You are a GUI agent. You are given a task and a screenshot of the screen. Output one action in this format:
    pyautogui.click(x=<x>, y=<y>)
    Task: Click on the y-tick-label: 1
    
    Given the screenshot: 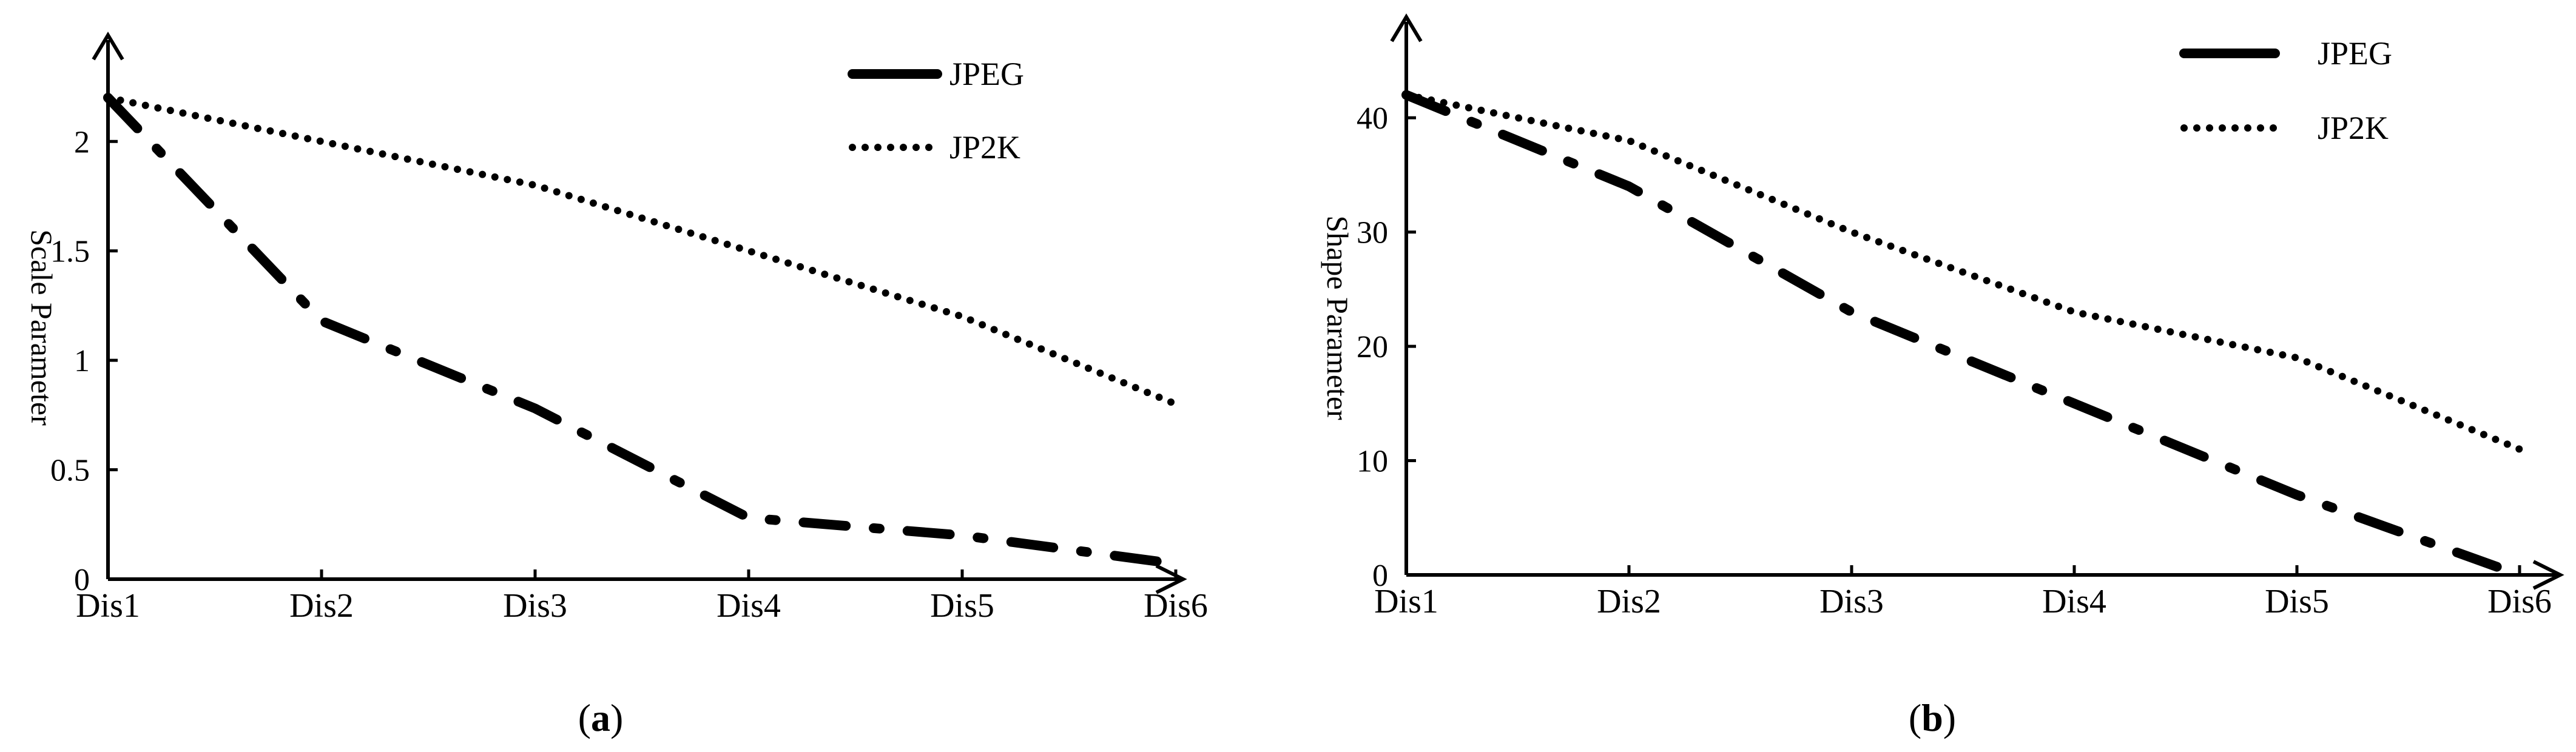 What is the action you would take?
    pyautogui.click(x=82, y=361)
    